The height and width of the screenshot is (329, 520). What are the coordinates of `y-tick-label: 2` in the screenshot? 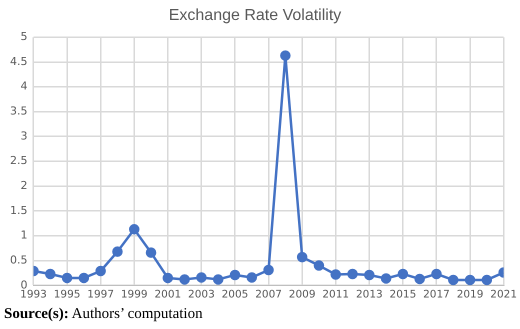 It's located at (24, 185).